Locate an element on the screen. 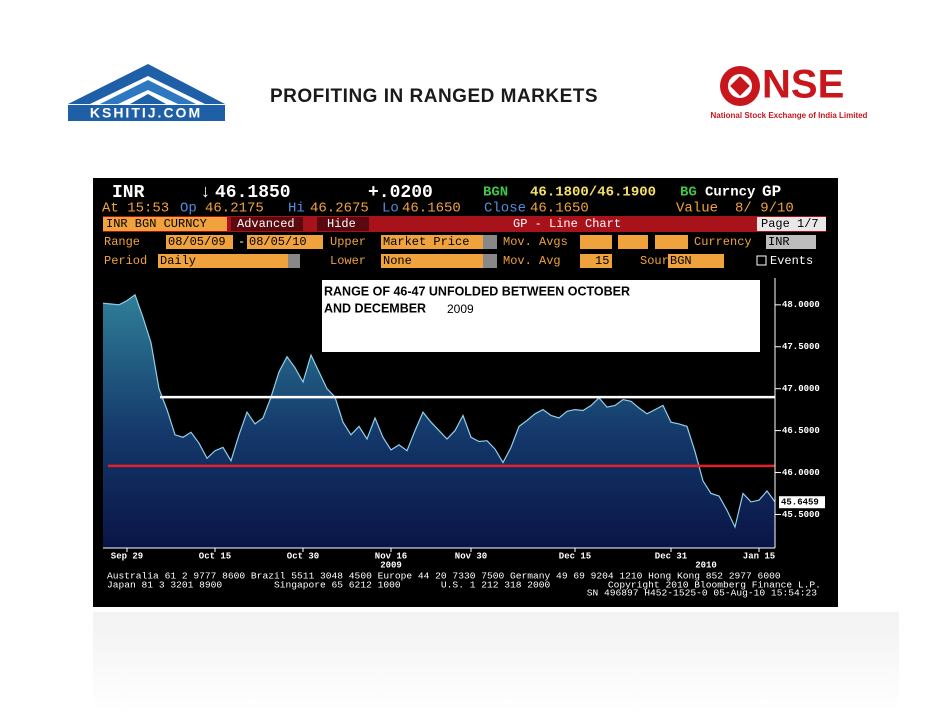 The image size is (942, 728). roof-outer is located at coordinates (146, 84).